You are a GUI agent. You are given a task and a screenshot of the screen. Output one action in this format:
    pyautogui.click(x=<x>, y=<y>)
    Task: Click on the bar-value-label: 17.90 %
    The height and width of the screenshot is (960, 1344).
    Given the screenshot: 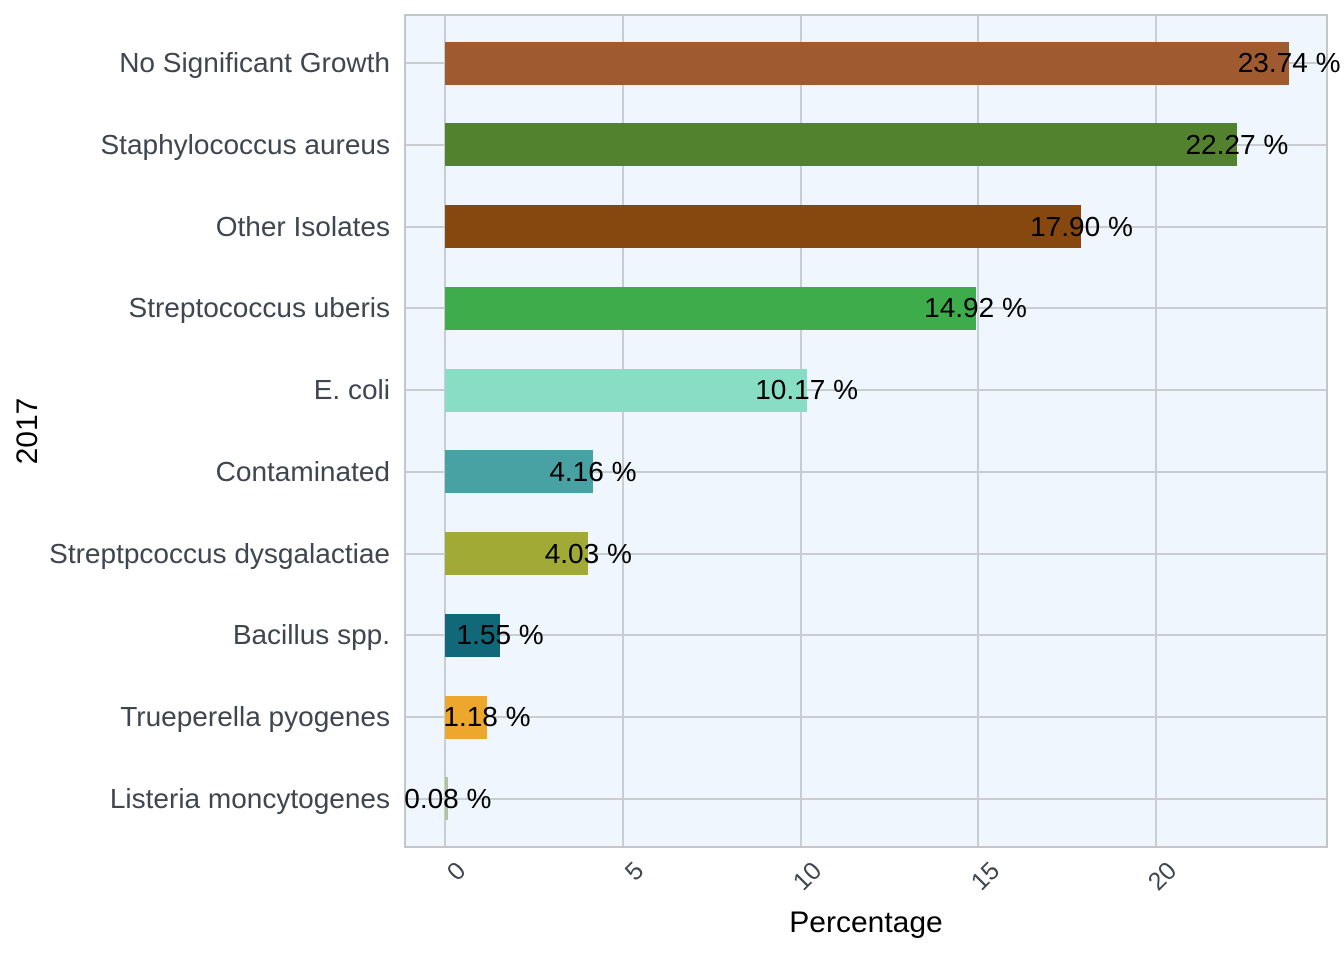 What is the action you would take?
    pyautogui.click(x=1081, y=226)
    